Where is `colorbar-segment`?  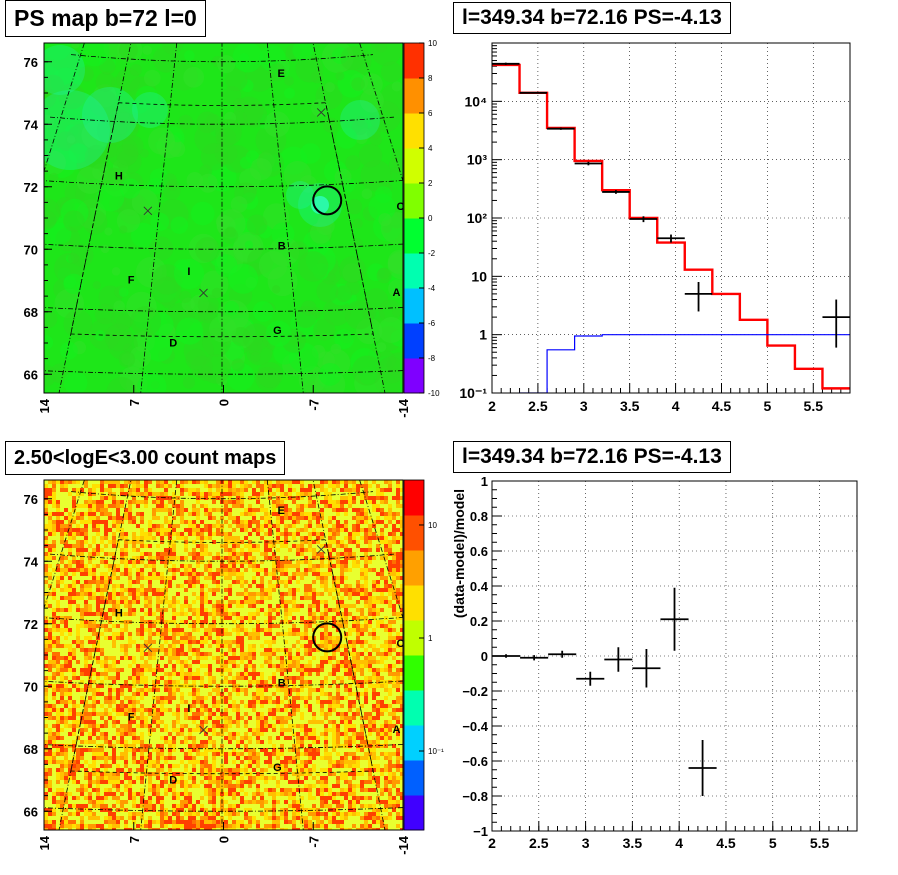 colorbar-segment is located at coordinates (414, 131).